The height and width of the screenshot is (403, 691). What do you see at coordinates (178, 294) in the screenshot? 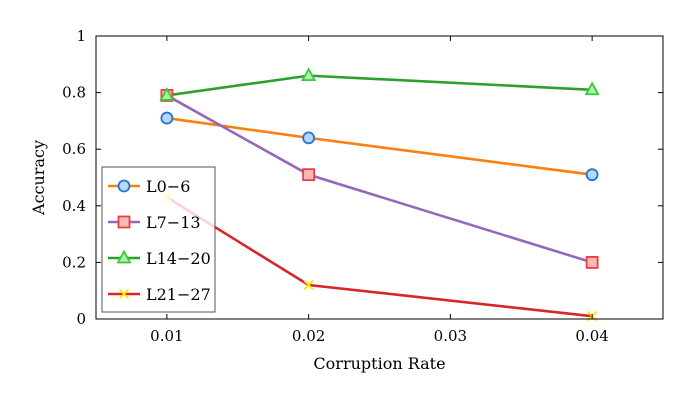
I see `legend-label: L21−27` at bounding box center [178, 294].